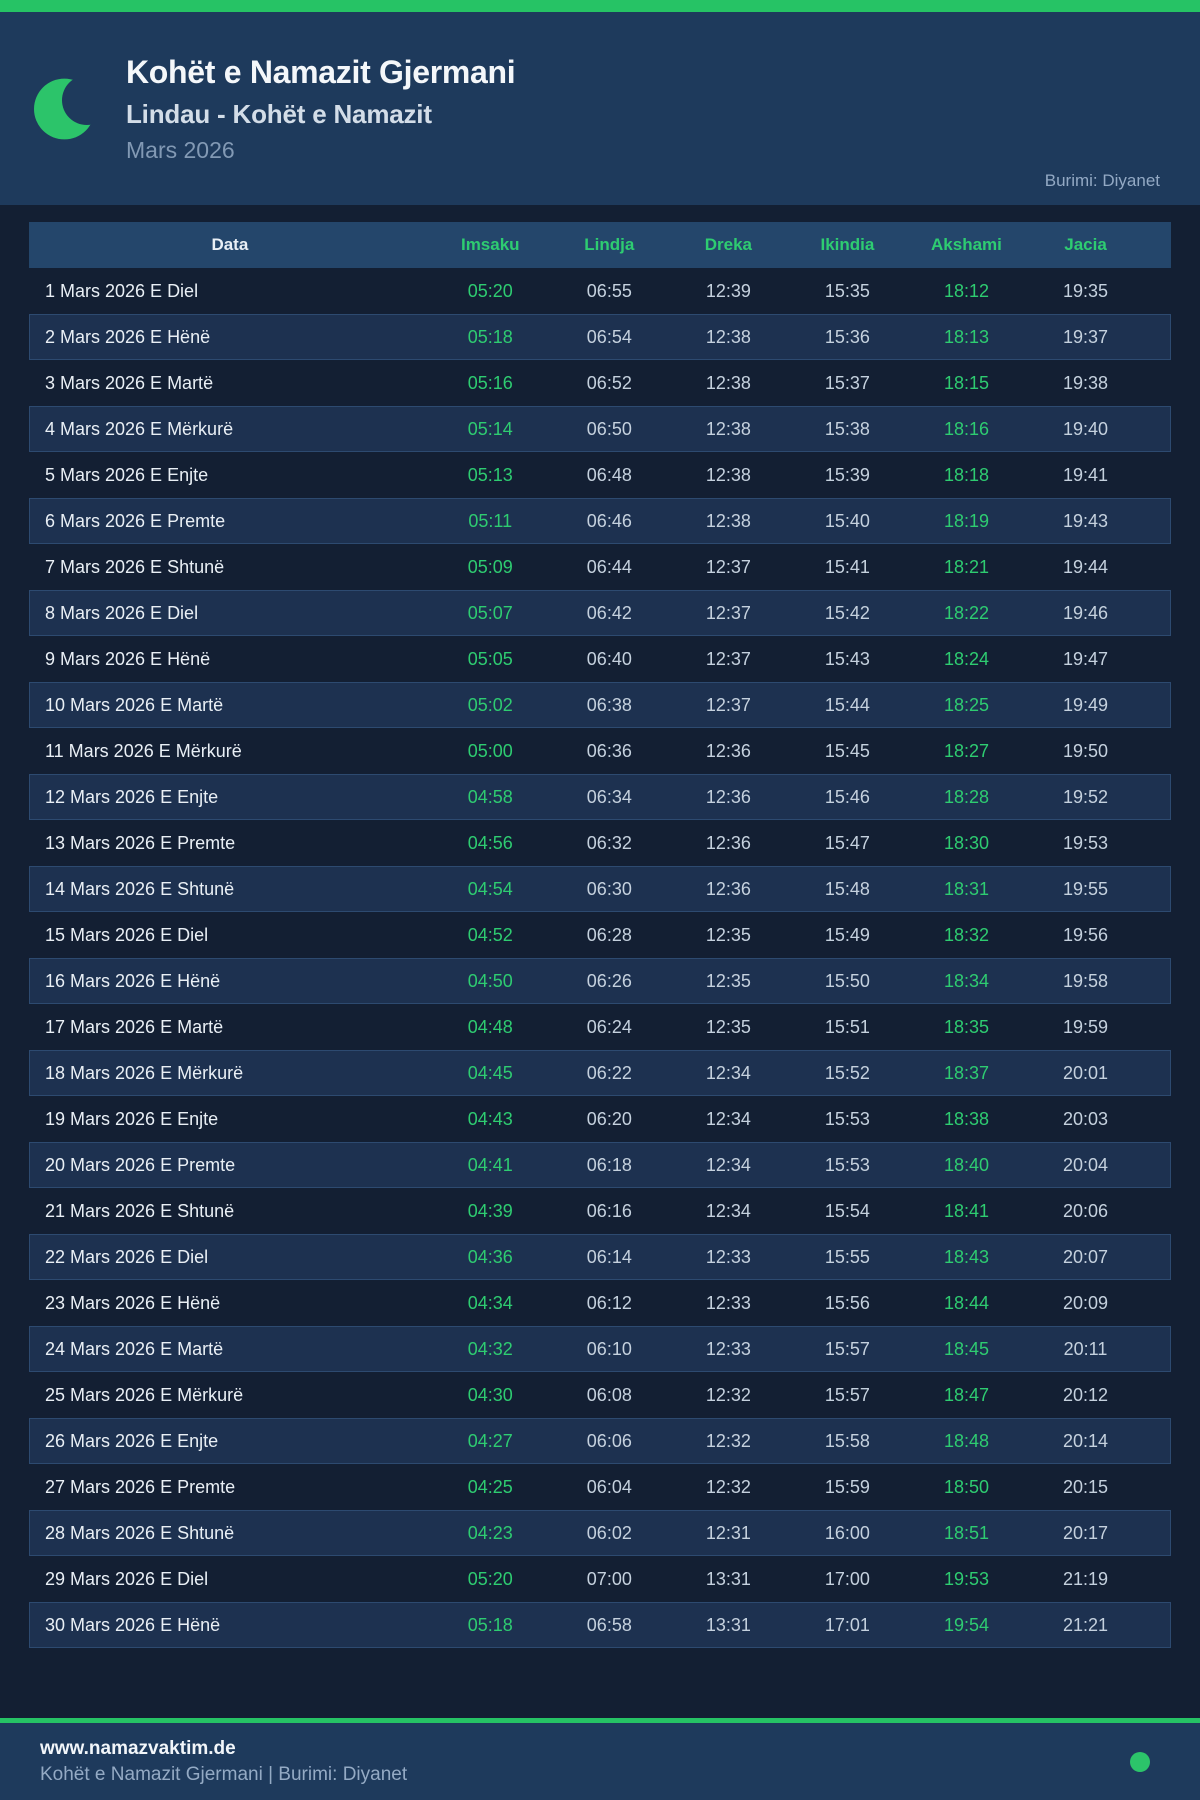 This screenshot has width=1200, height=1800. I want to click on time-cell-ikindia: 15:53, so click(847, 1164).